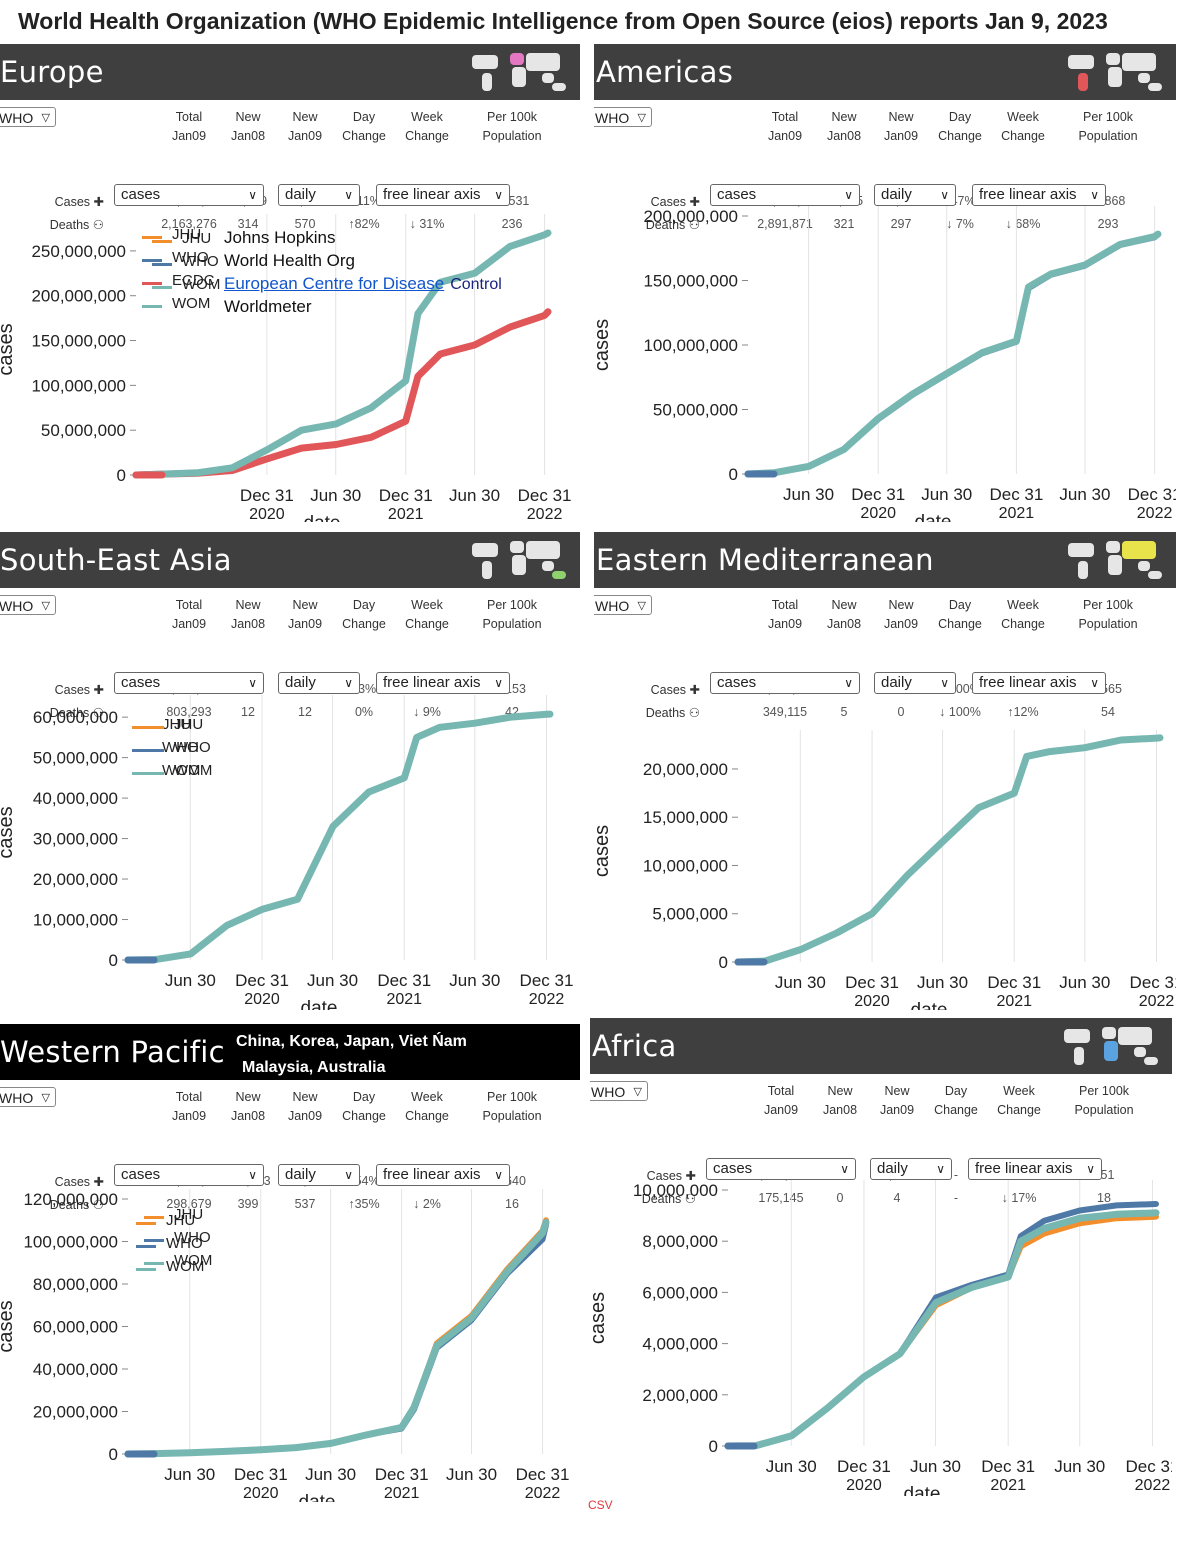  What do you see at coordinates (690, 281) in the screenshot?
I see `y-tick-label: 150,000,000` at bounding box center [690, 281].